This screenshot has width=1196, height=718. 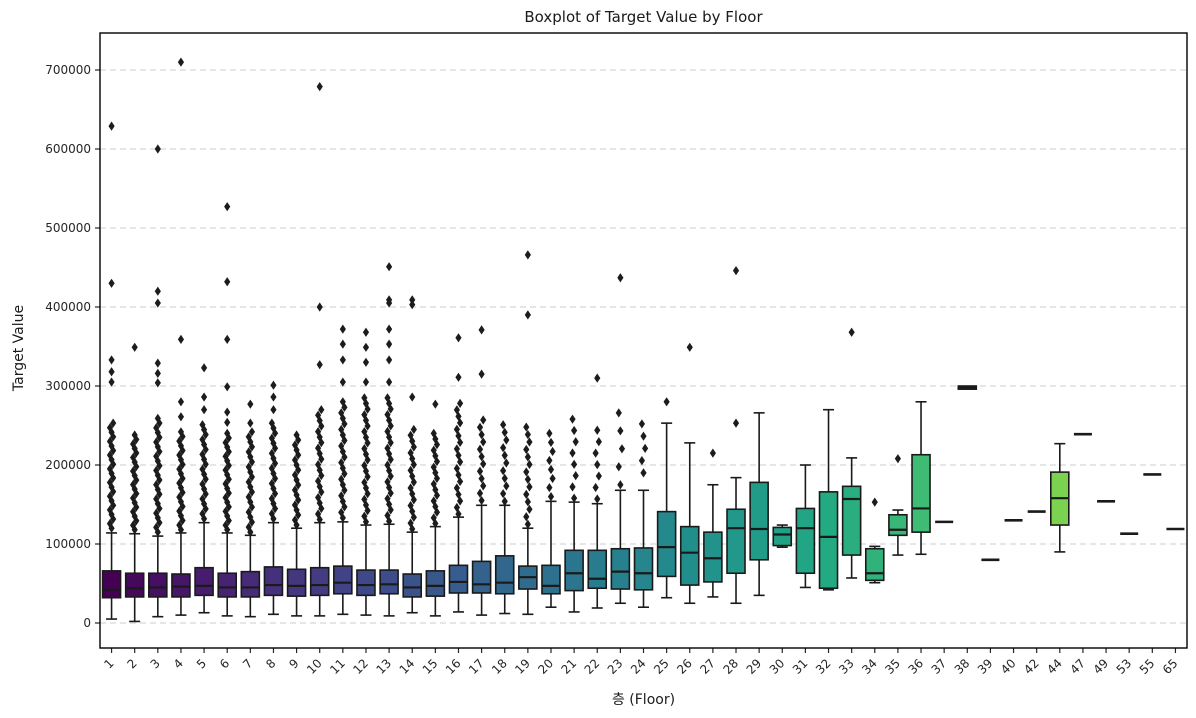 What do you see at coordinates (1147, 666) in the screenshot?
I see `x-tick-label: 55` at bounding box center [1147, 666].